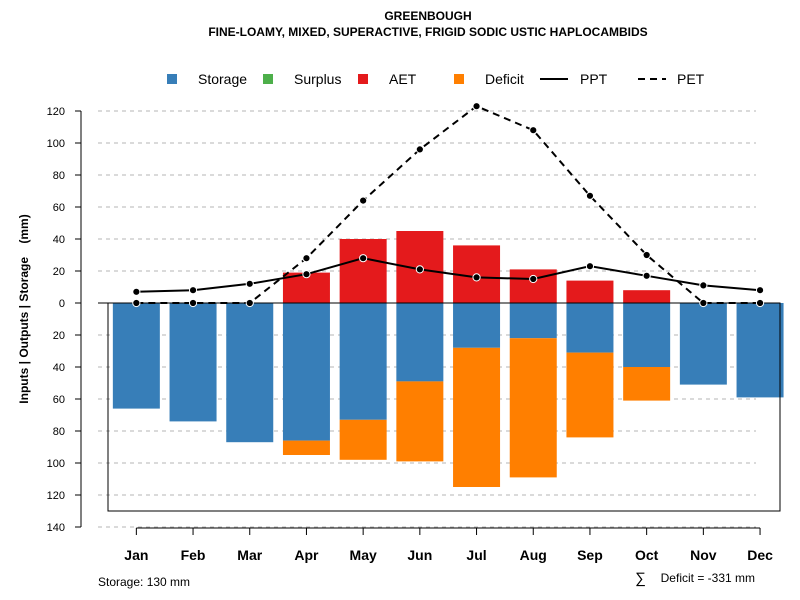 This screenshot has height=600, width=800. What do you see at coordinates (647, 296) in the screenshot?
I see `bar-aet-oct` at bounding box center [647, 296].